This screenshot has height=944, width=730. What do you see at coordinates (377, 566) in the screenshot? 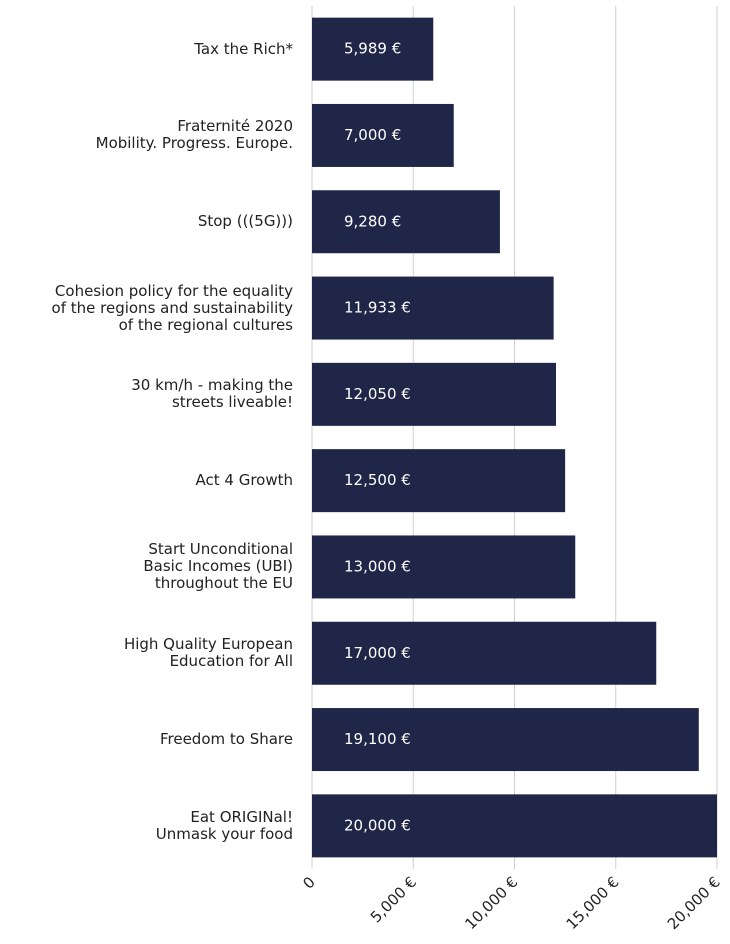
I see `value-label: 13,000 €` at bounding box center [377, 566].